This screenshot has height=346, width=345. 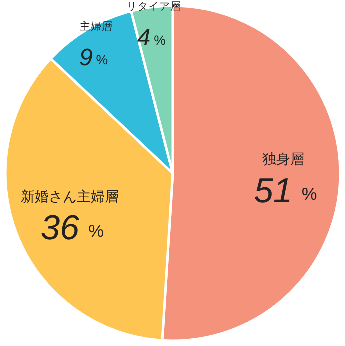 I want to click on slice-label: 新婚さん主婦層, so click(x=70, y=198).